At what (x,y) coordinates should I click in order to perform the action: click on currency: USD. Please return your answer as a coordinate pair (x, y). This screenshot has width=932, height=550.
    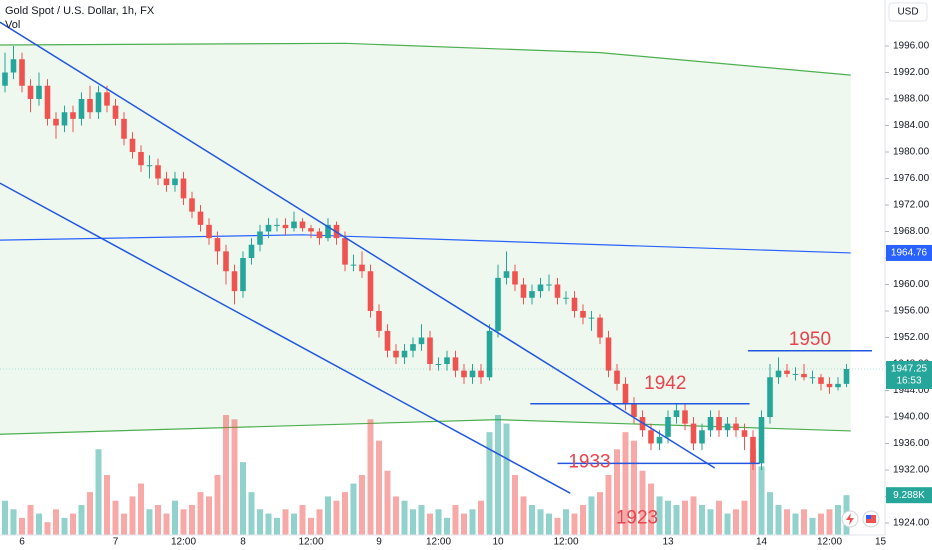
    Looking at the image, I should click on (907, 12).